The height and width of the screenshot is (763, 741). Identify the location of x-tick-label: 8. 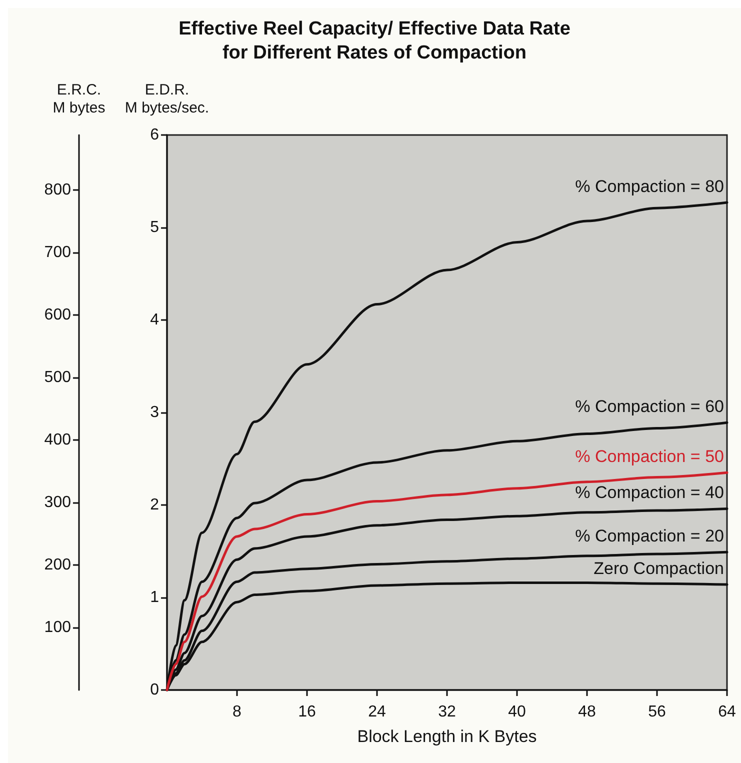
(237, 712).